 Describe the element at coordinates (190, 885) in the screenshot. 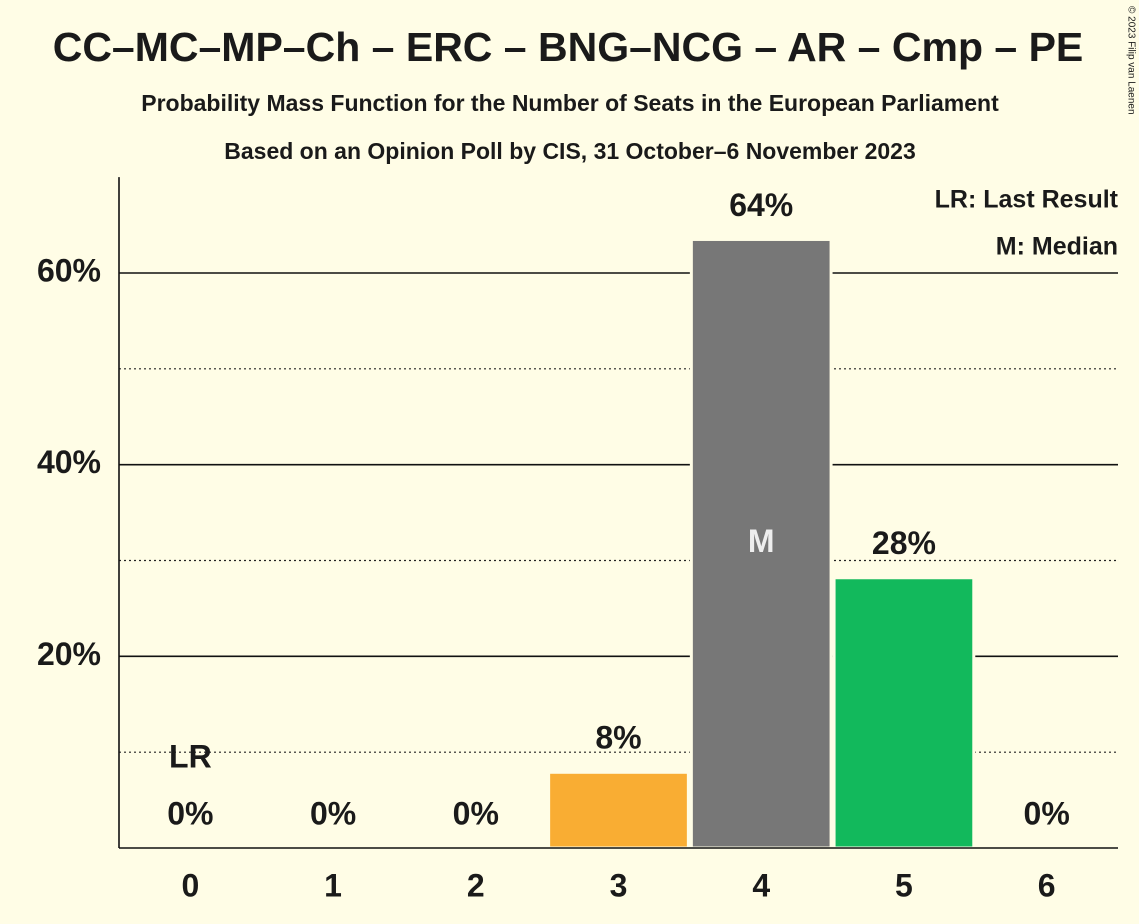

I see `x-tick-label: 0` at that location.